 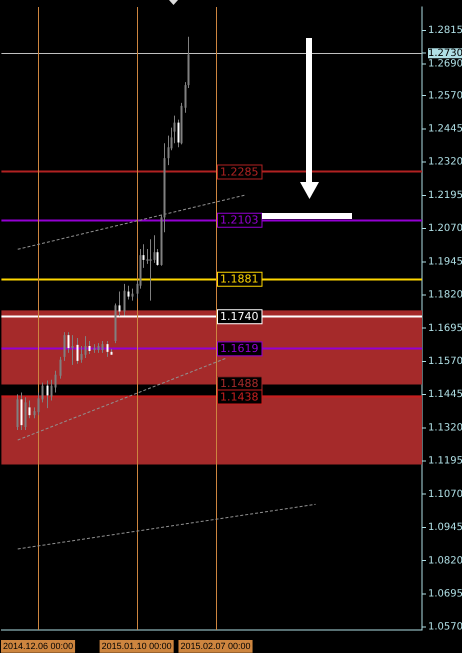 I want to click on ref-line-label: 1.2103, so click(x=239, y=220).